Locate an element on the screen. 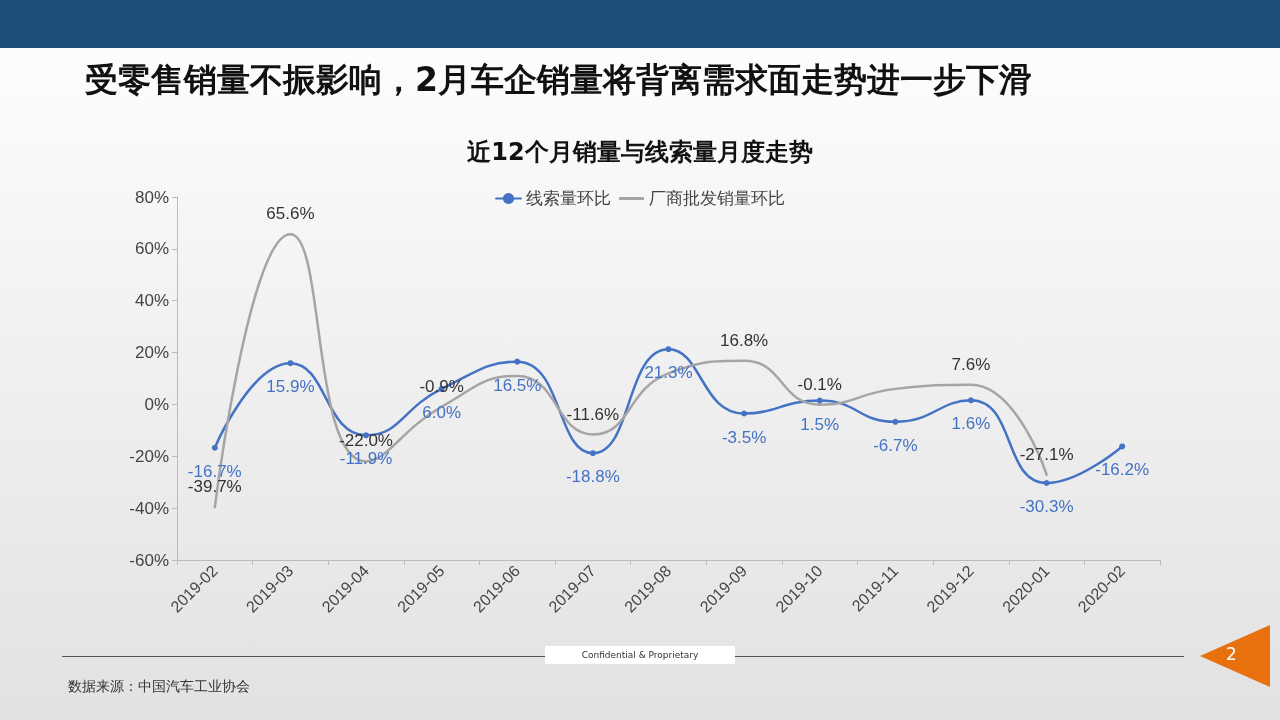 The width and height of the screenshot is (1280, 720). data-label: 6.0% is located at coordinates (442, 412).